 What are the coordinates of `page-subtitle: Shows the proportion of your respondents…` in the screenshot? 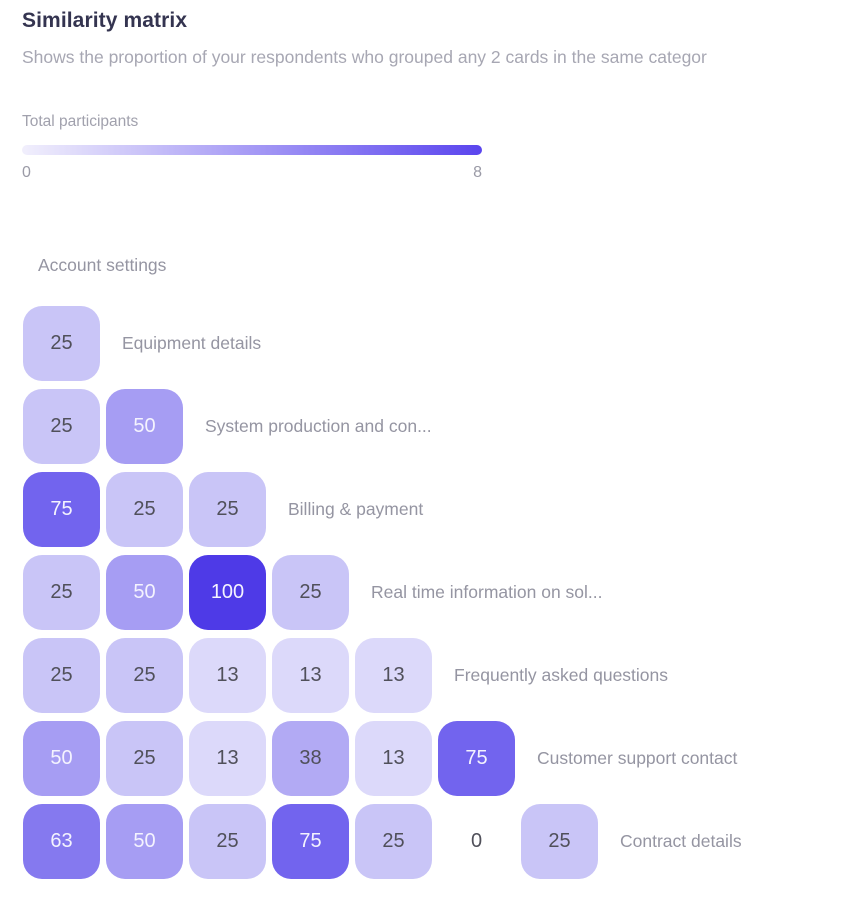 It's located at (364, 57).